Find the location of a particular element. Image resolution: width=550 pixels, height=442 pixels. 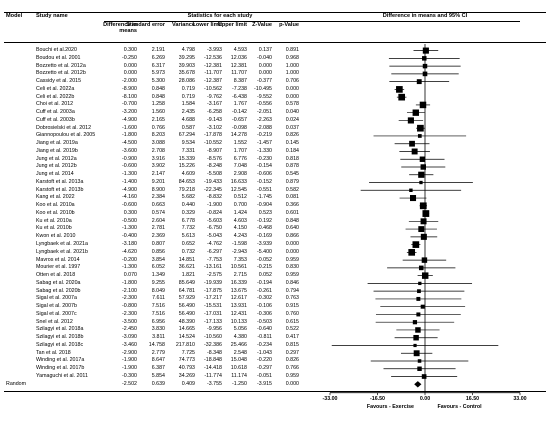

stat-cell: -9.956 is located at coordinates (214, 329).